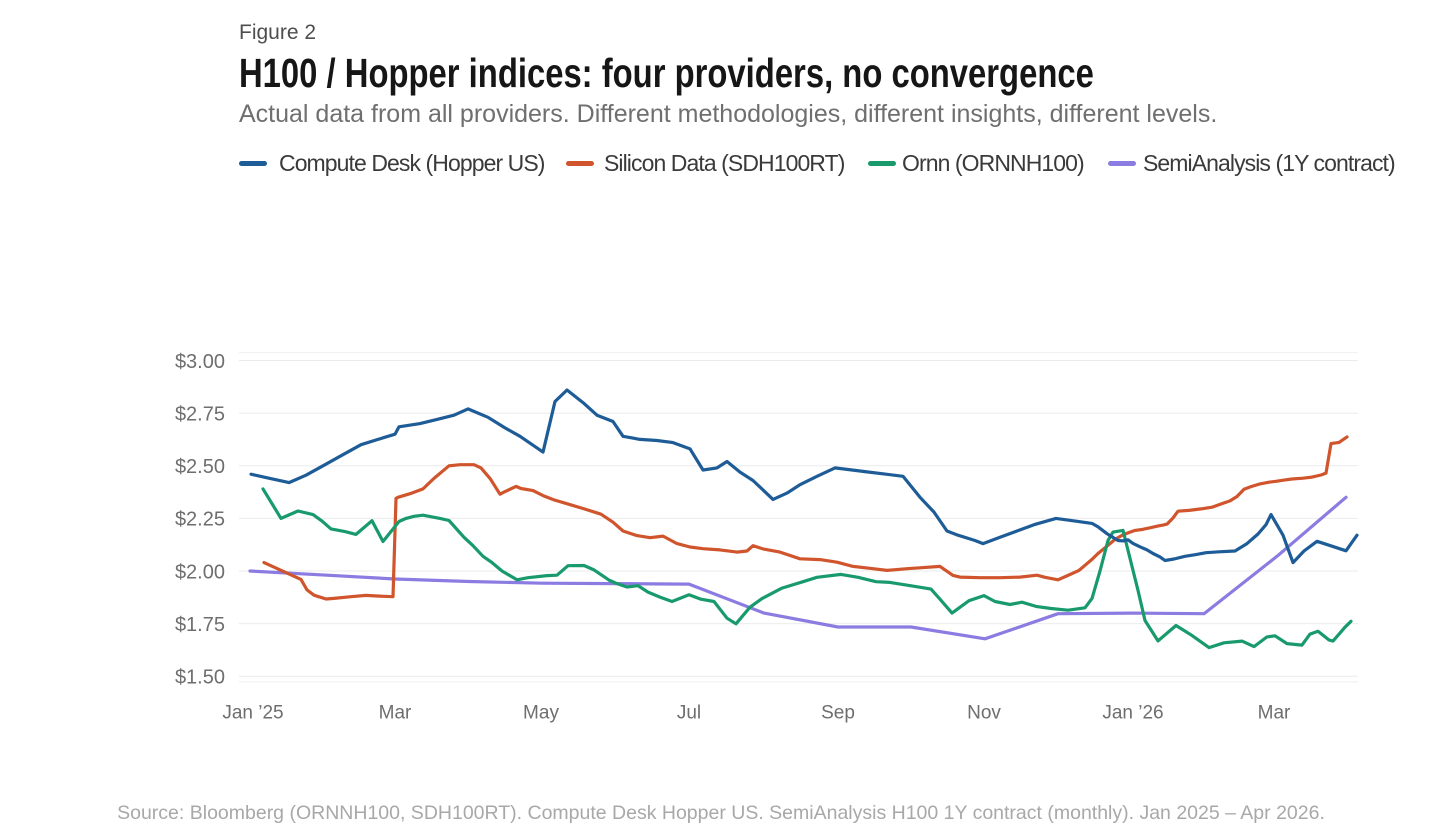  I want to click on svg-text: $1.50, so click(200, 678).